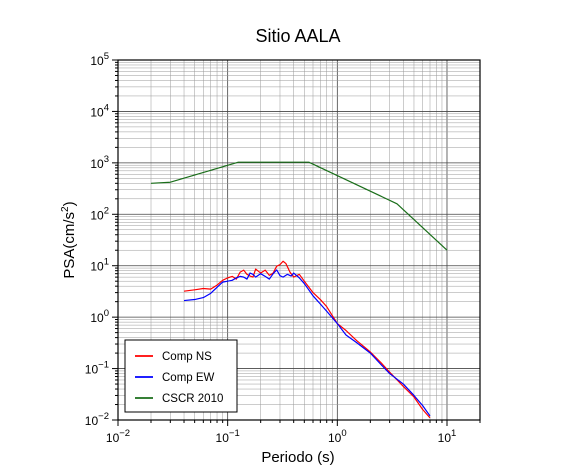  I want to click on x-tick-label: 10⁻², so click(118, 436).